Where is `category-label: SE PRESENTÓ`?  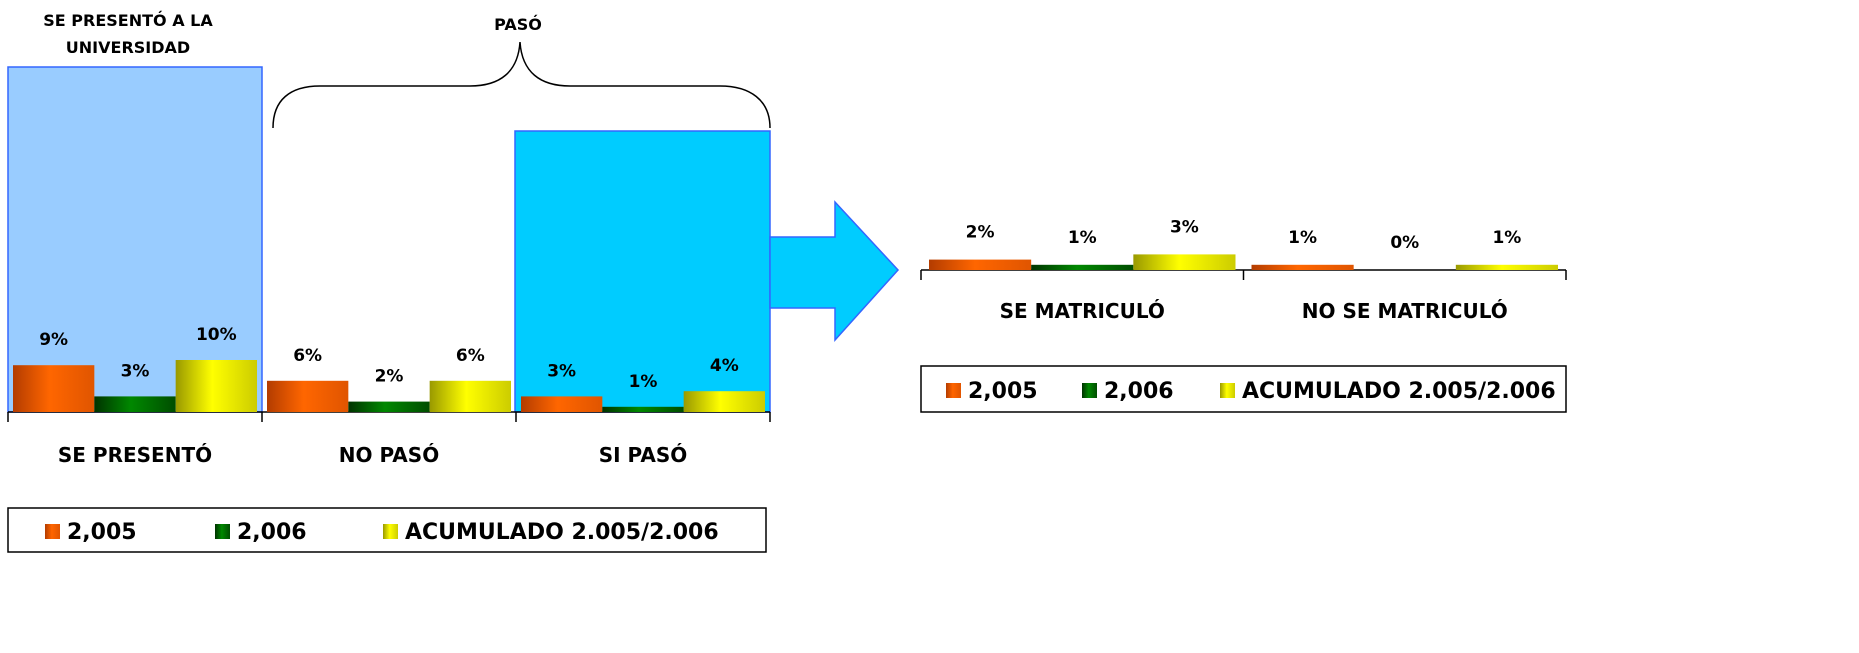 category-label: SE PRESENTÓ is located at coordinates (135, 455).